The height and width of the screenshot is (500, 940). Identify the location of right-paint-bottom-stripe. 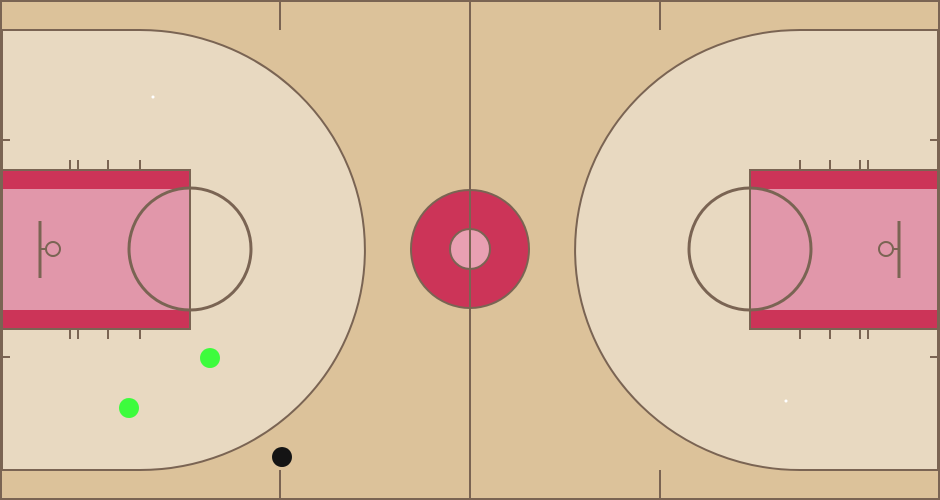
(844, 319).